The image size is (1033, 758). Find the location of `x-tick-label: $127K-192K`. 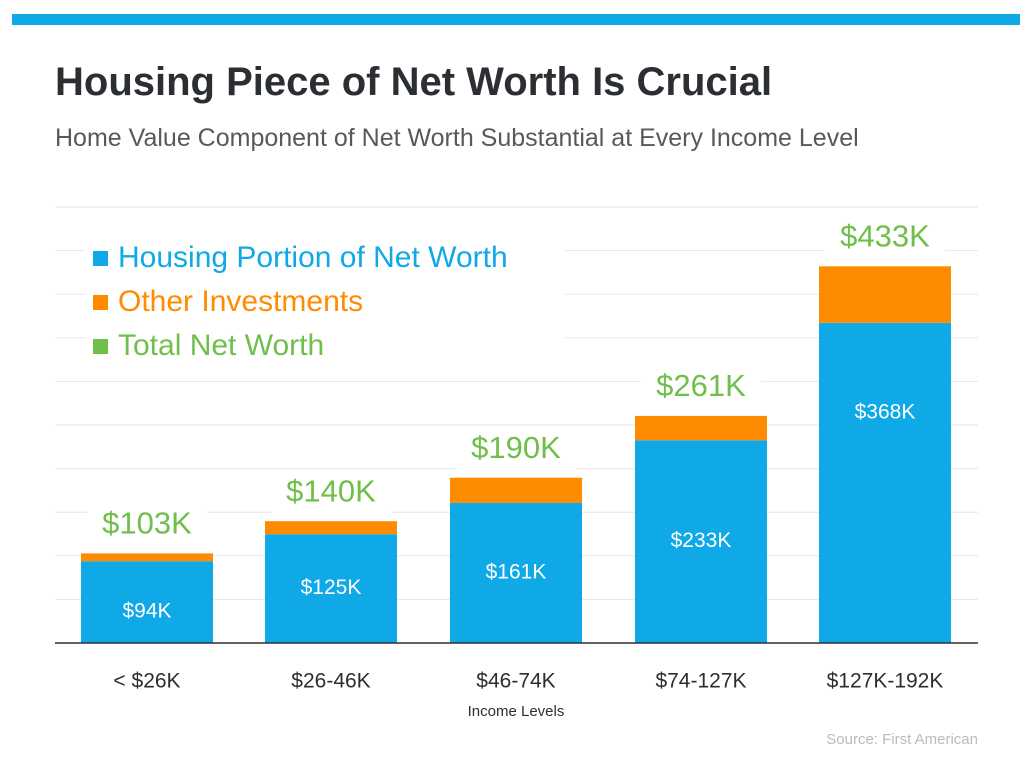

x-tick-label: $127K-192K is located at coordinates (885, 681).